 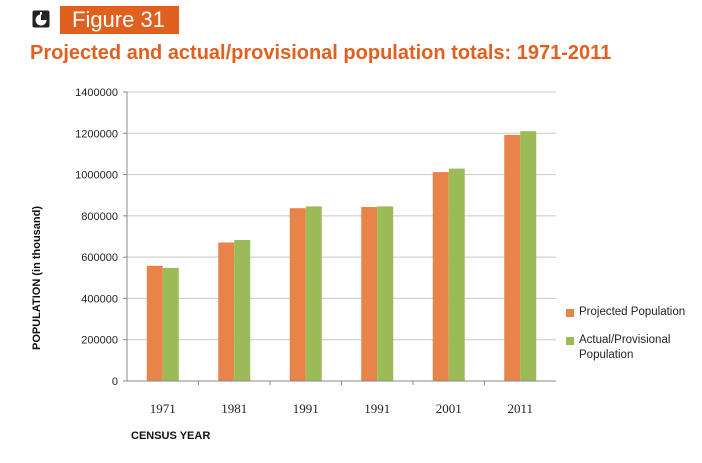 What do you see at coordinates (520, 408) in the screenshot?
I see `x-tick-label: 2011` at bounding box center [520, 408].